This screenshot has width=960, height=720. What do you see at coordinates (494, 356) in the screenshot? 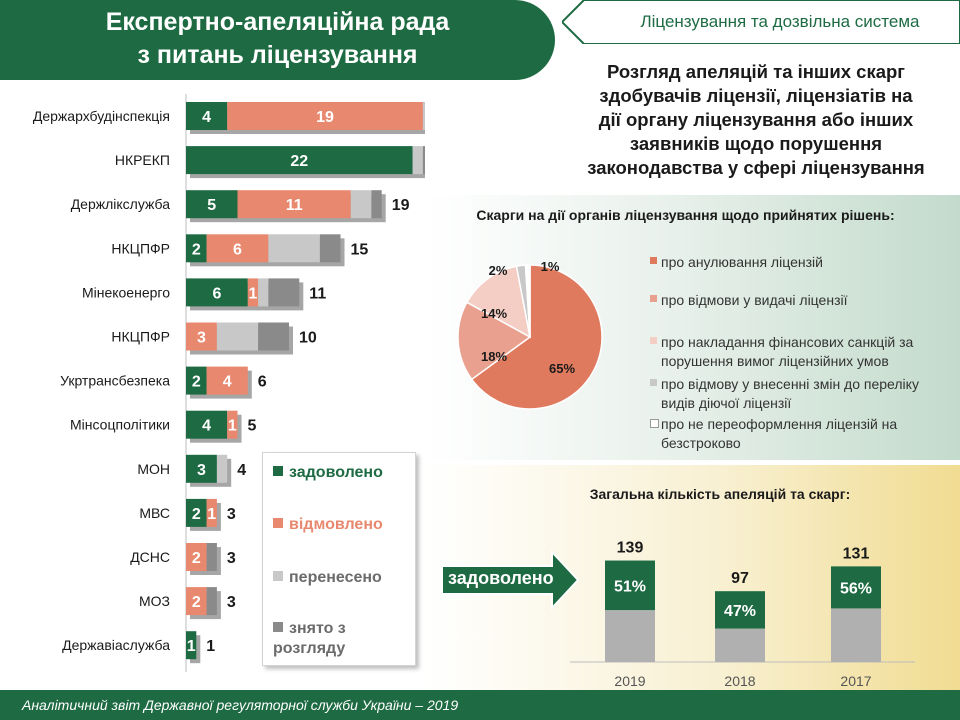
I see `pie-value-label: 18%` at bounding box center [494, 356].